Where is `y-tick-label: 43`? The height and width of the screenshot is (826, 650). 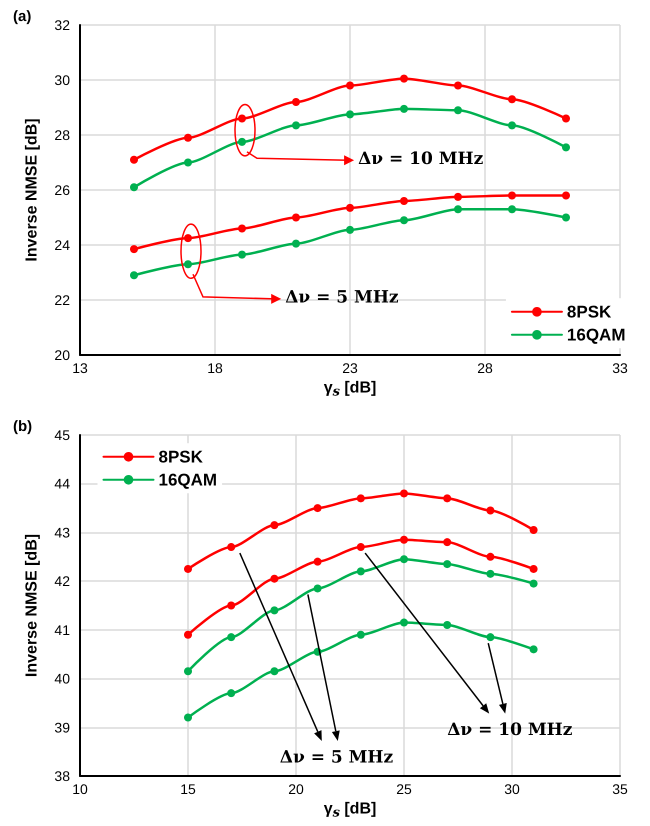
y-tick-label: 43 is located at coordinates (62, 532).